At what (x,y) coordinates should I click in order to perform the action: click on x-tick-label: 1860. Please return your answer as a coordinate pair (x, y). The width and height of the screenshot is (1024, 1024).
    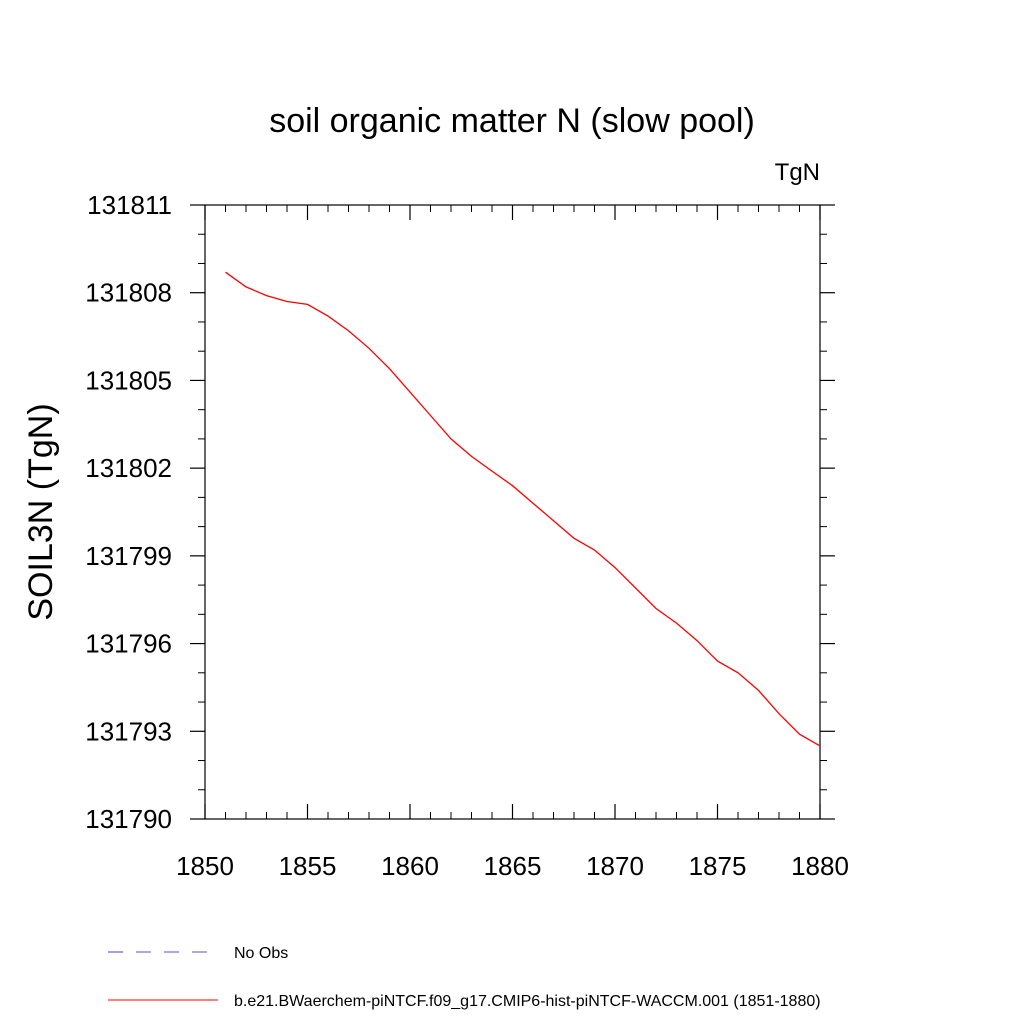
    Looking at the image, I should click on (410, 866).